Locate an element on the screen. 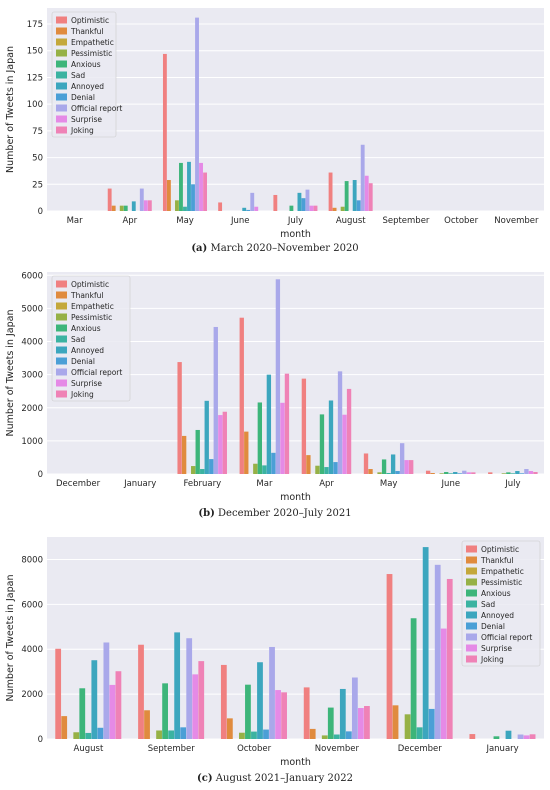 The height and width of the screenshot is (790, 550). x-tick-label: December is located at coordinates (420, 749).